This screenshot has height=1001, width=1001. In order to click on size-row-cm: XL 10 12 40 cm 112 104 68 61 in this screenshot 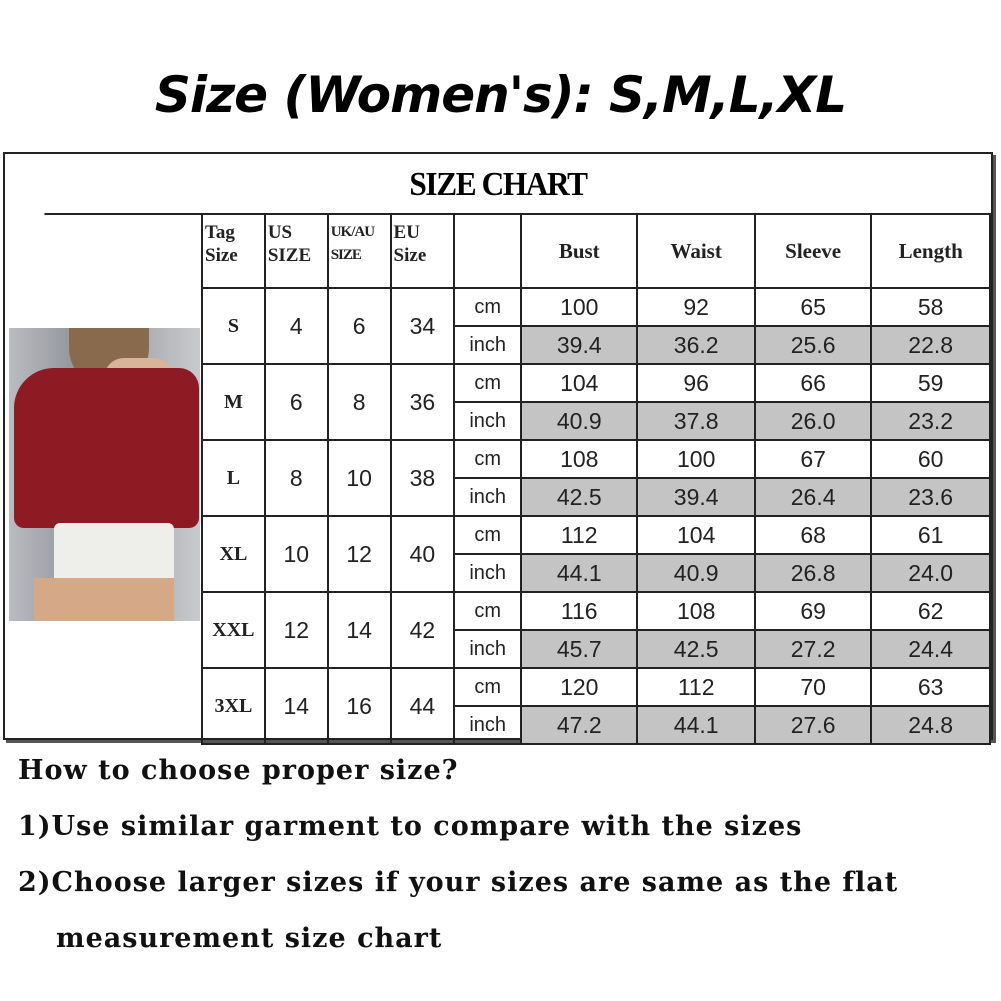, I will do `click(596, 554)`.